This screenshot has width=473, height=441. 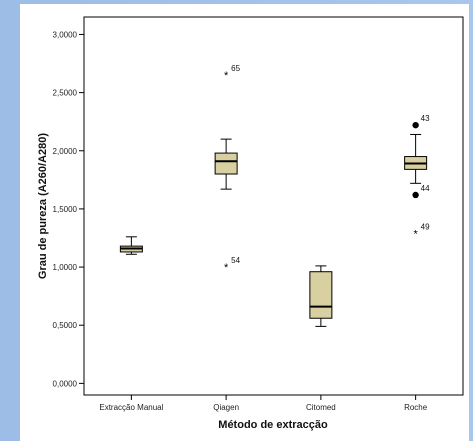 I want to click on y-axis-title: Grau de pureza (A260/A280), so click(x=43, y=206).